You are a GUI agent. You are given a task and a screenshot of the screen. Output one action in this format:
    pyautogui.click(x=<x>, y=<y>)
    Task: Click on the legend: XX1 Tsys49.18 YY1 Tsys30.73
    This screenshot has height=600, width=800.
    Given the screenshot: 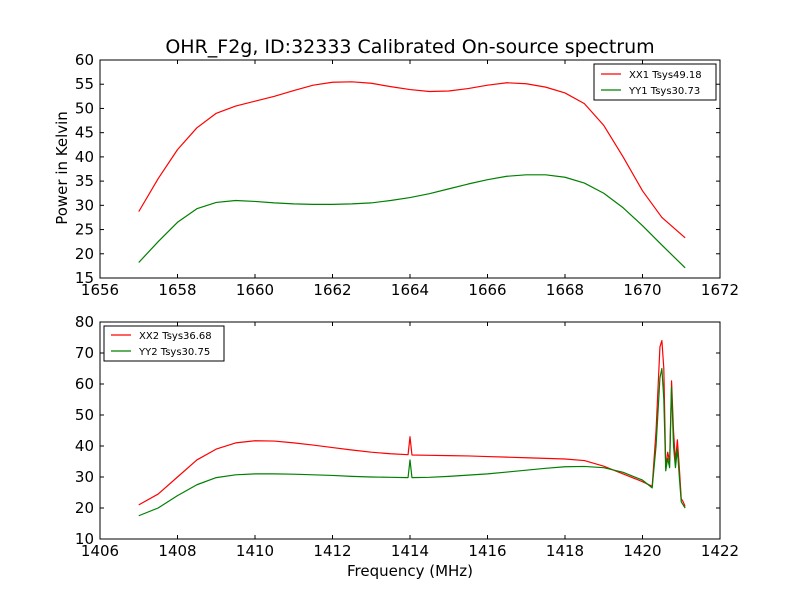 What is the action you would take?
    pyautogui.click(x=655, y=82)
    